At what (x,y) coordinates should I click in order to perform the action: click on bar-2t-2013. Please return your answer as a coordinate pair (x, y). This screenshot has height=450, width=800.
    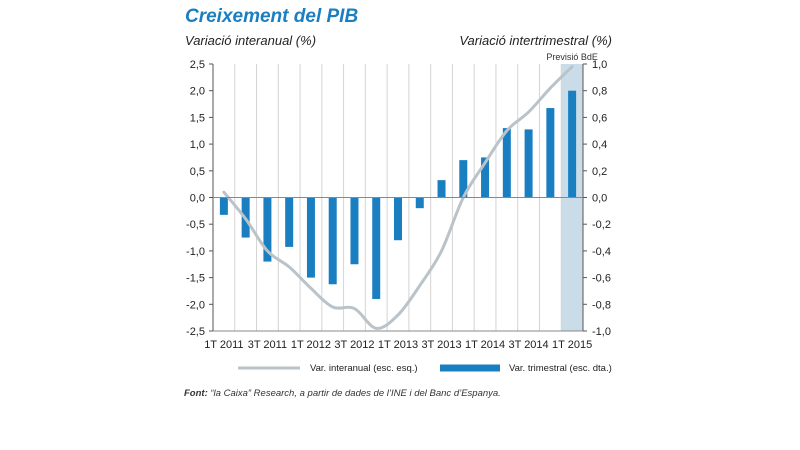
    Looking at the image, I should click on (419, 203).